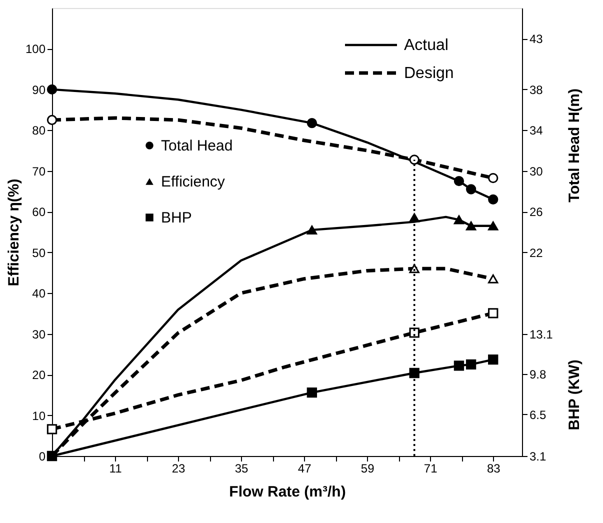 The height and width of the screenshot is (523, 603). I want to click on x-tick-label: 83, so click(493, 469).